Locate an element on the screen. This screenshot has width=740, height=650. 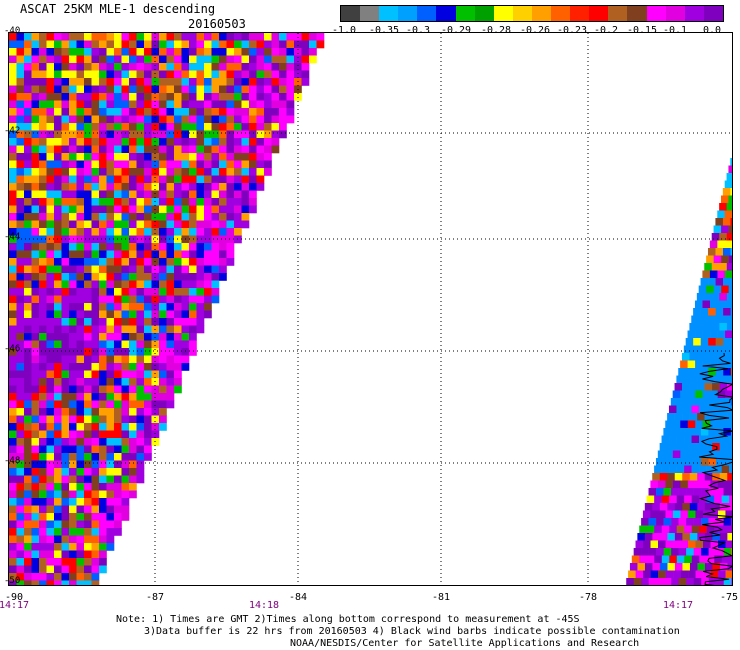
lat-label: -40 is located at coordinates (12, 31).